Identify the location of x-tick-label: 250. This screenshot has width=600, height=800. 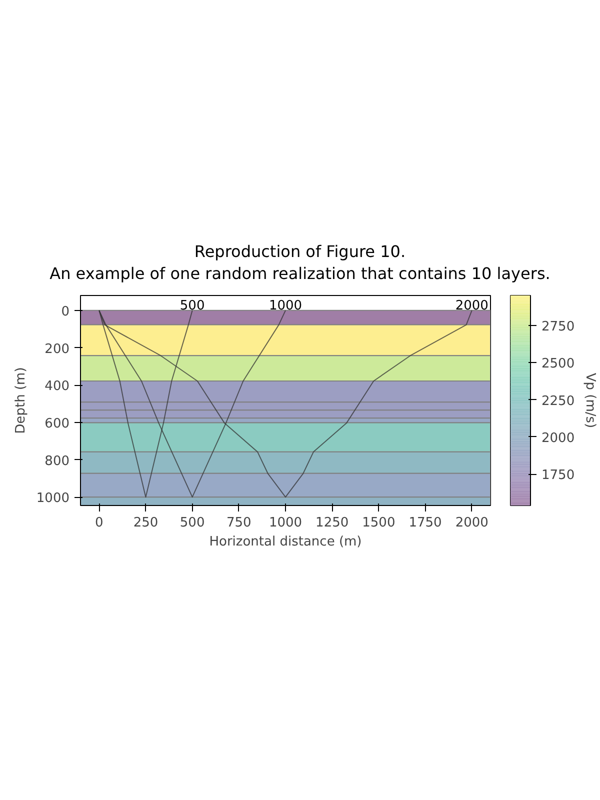
(145, 523).